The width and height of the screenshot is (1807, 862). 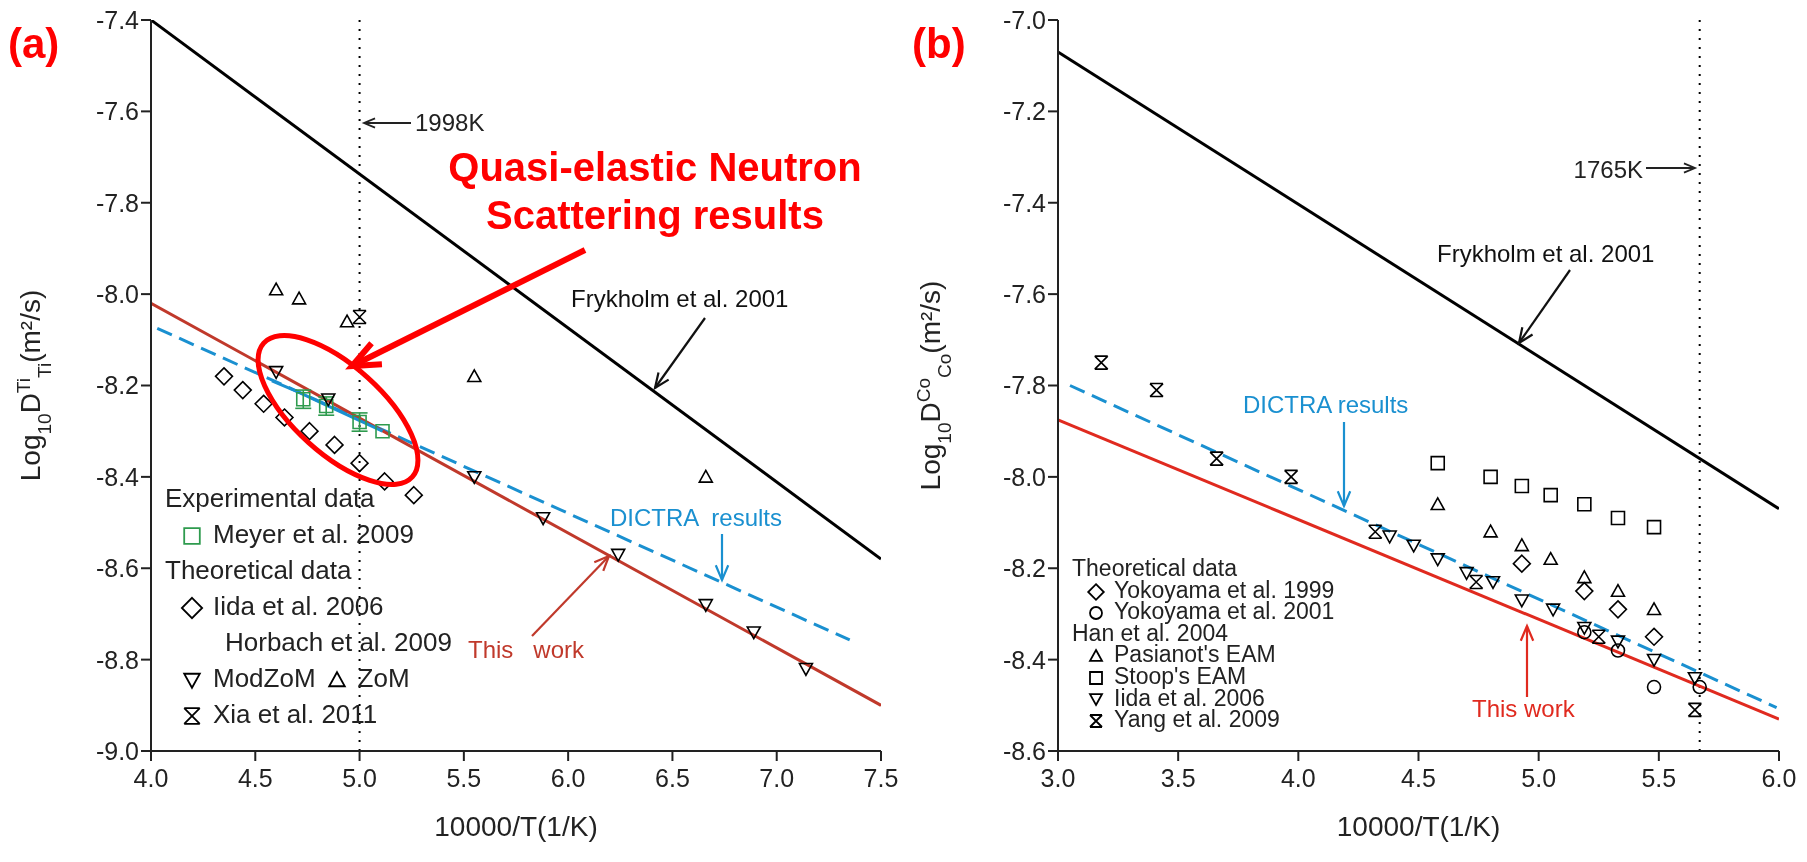 What do you see at coordinates (298, 606) in the screenshot?
I see `legend-label: Iida et al. 2006` at bounding box center [298, 606].